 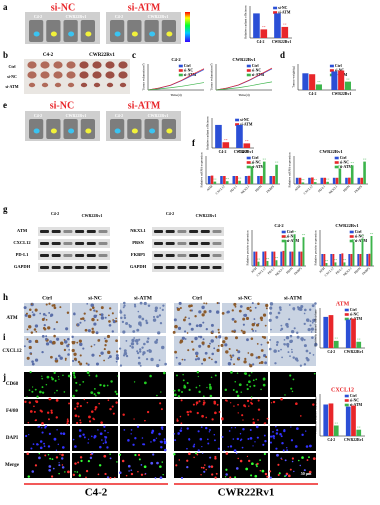 What do you see at coordinates (134, 55) in the screenshot?
I see `label: c` at bounding box center [134, 55].